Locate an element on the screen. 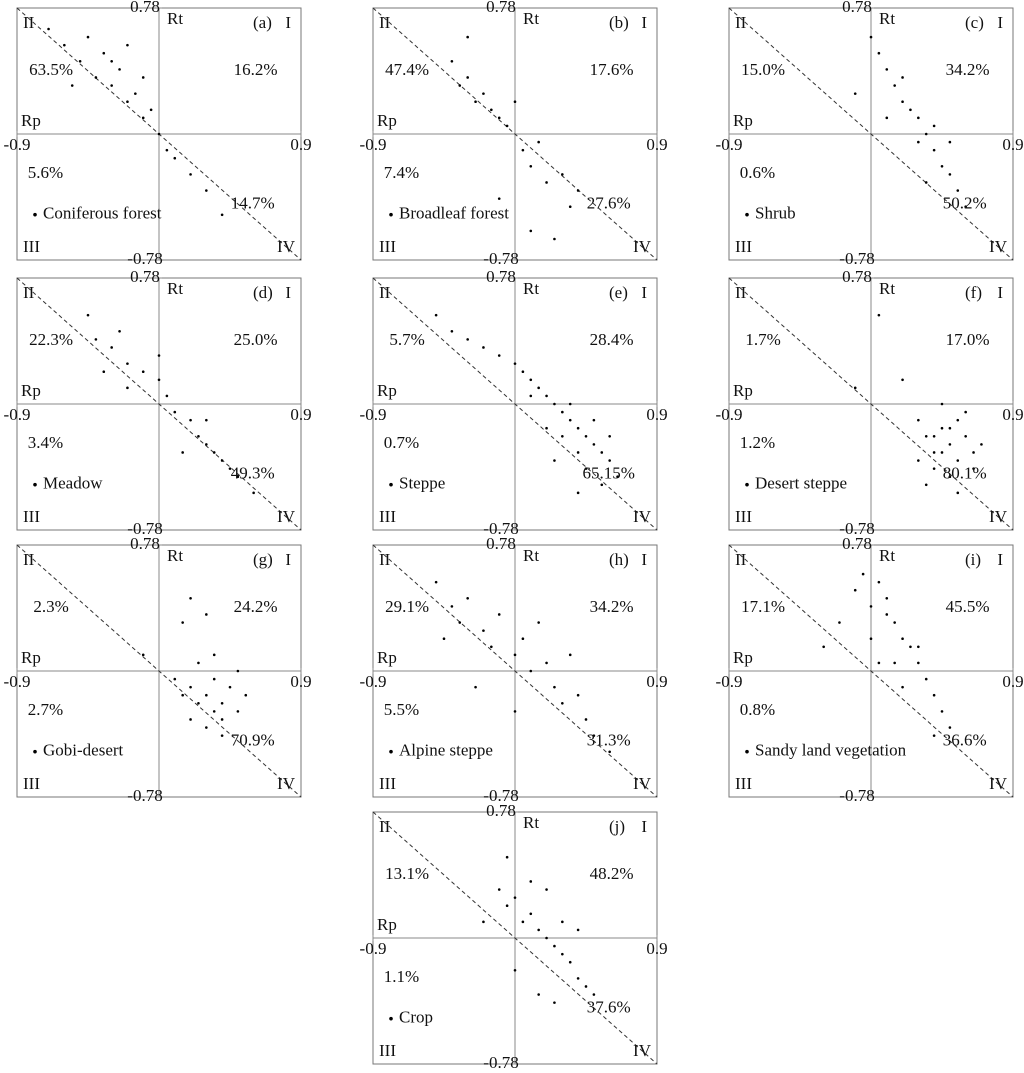 Image resolution: width=1024 pixels, height=1073 pixels. legend-label: Sandy land vegetation is located at coordinates (831, 750).